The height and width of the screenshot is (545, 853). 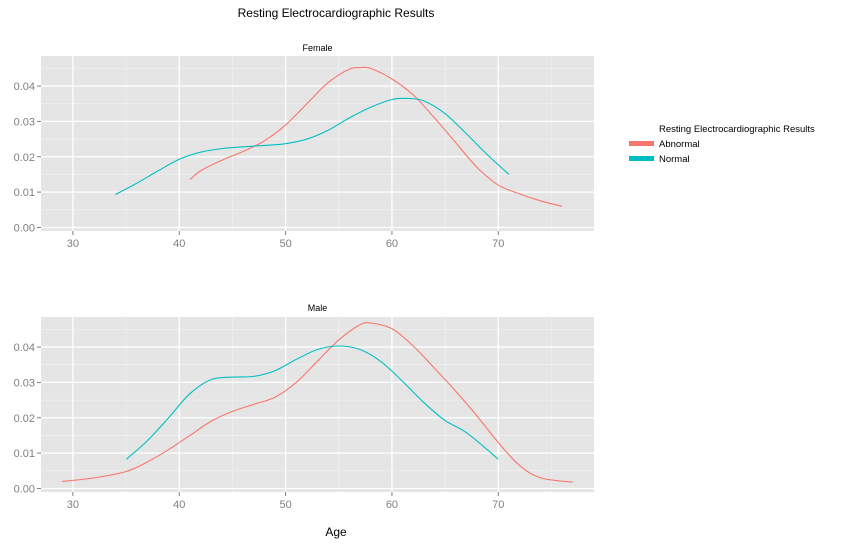 I want to click on legend-key-abnormal, so click(x=641, y=143).